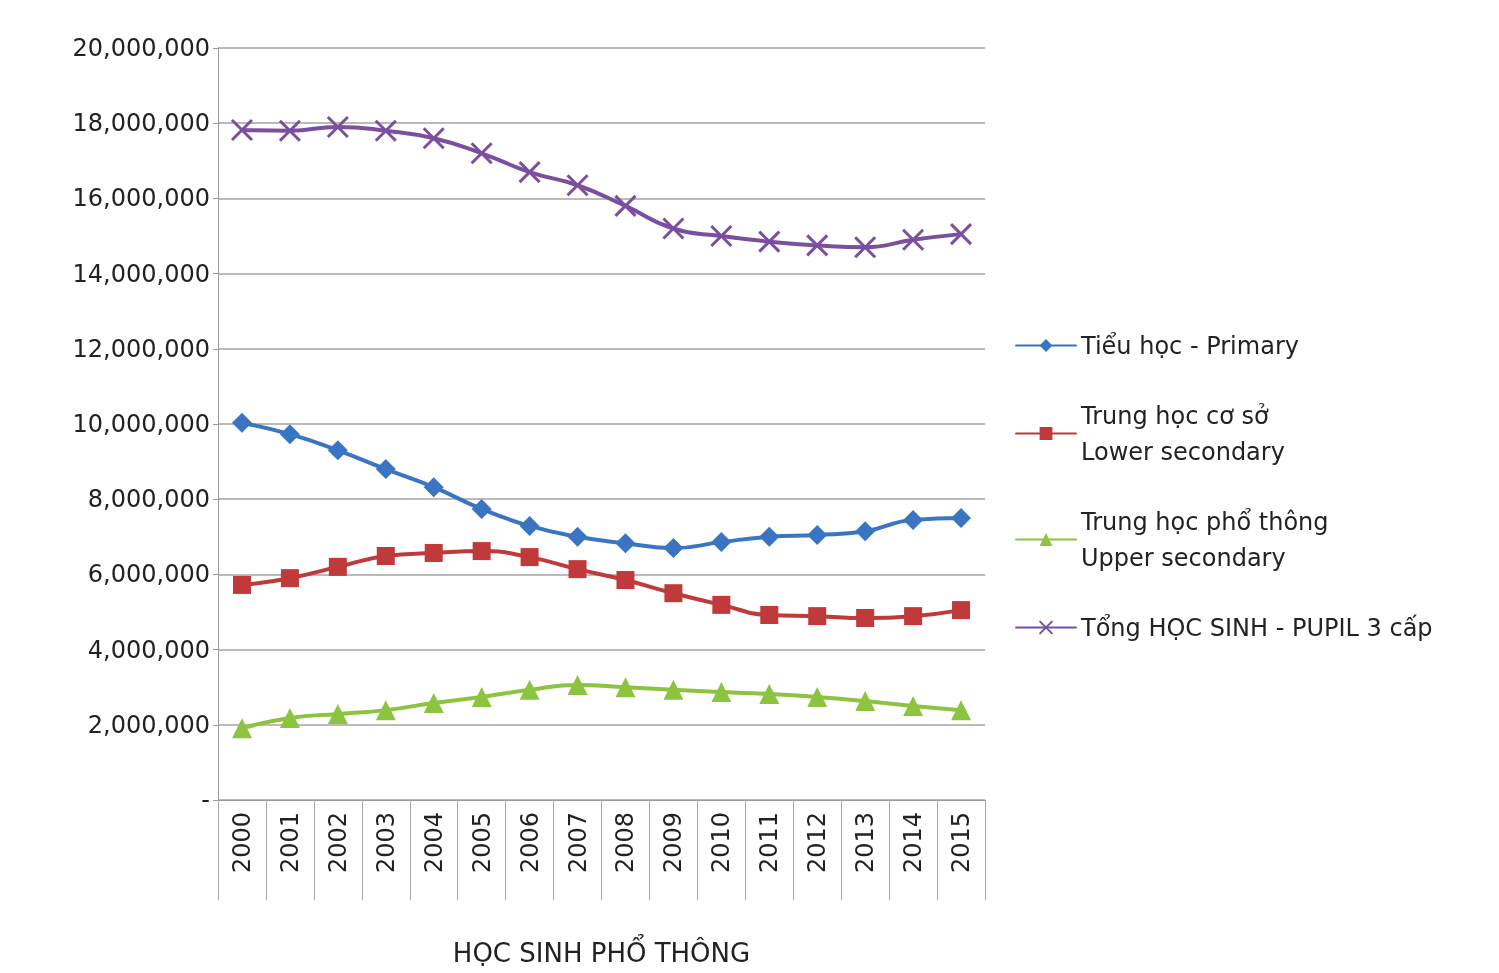 This screenshot has width=1499, height=973. Describe the element at coordinates (577, 843) in the screenshot. I see `x-tick-label: 2007` at that location.